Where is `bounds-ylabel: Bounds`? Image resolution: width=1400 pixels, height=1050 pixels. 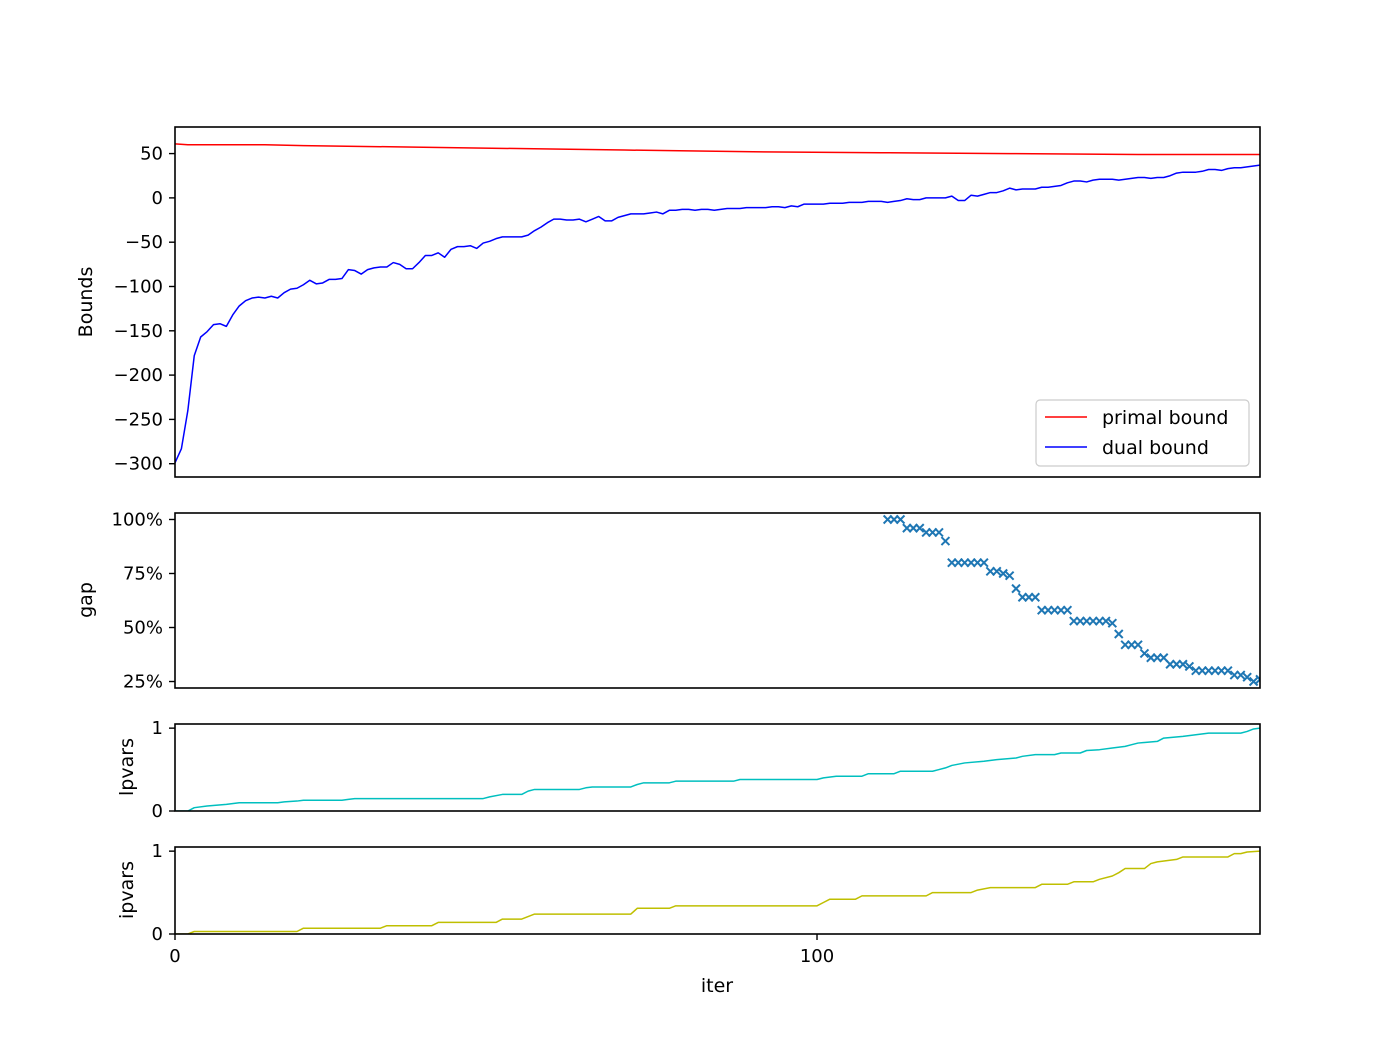 bounds-ylabel: Bounds is located at coordinates (86, 302).